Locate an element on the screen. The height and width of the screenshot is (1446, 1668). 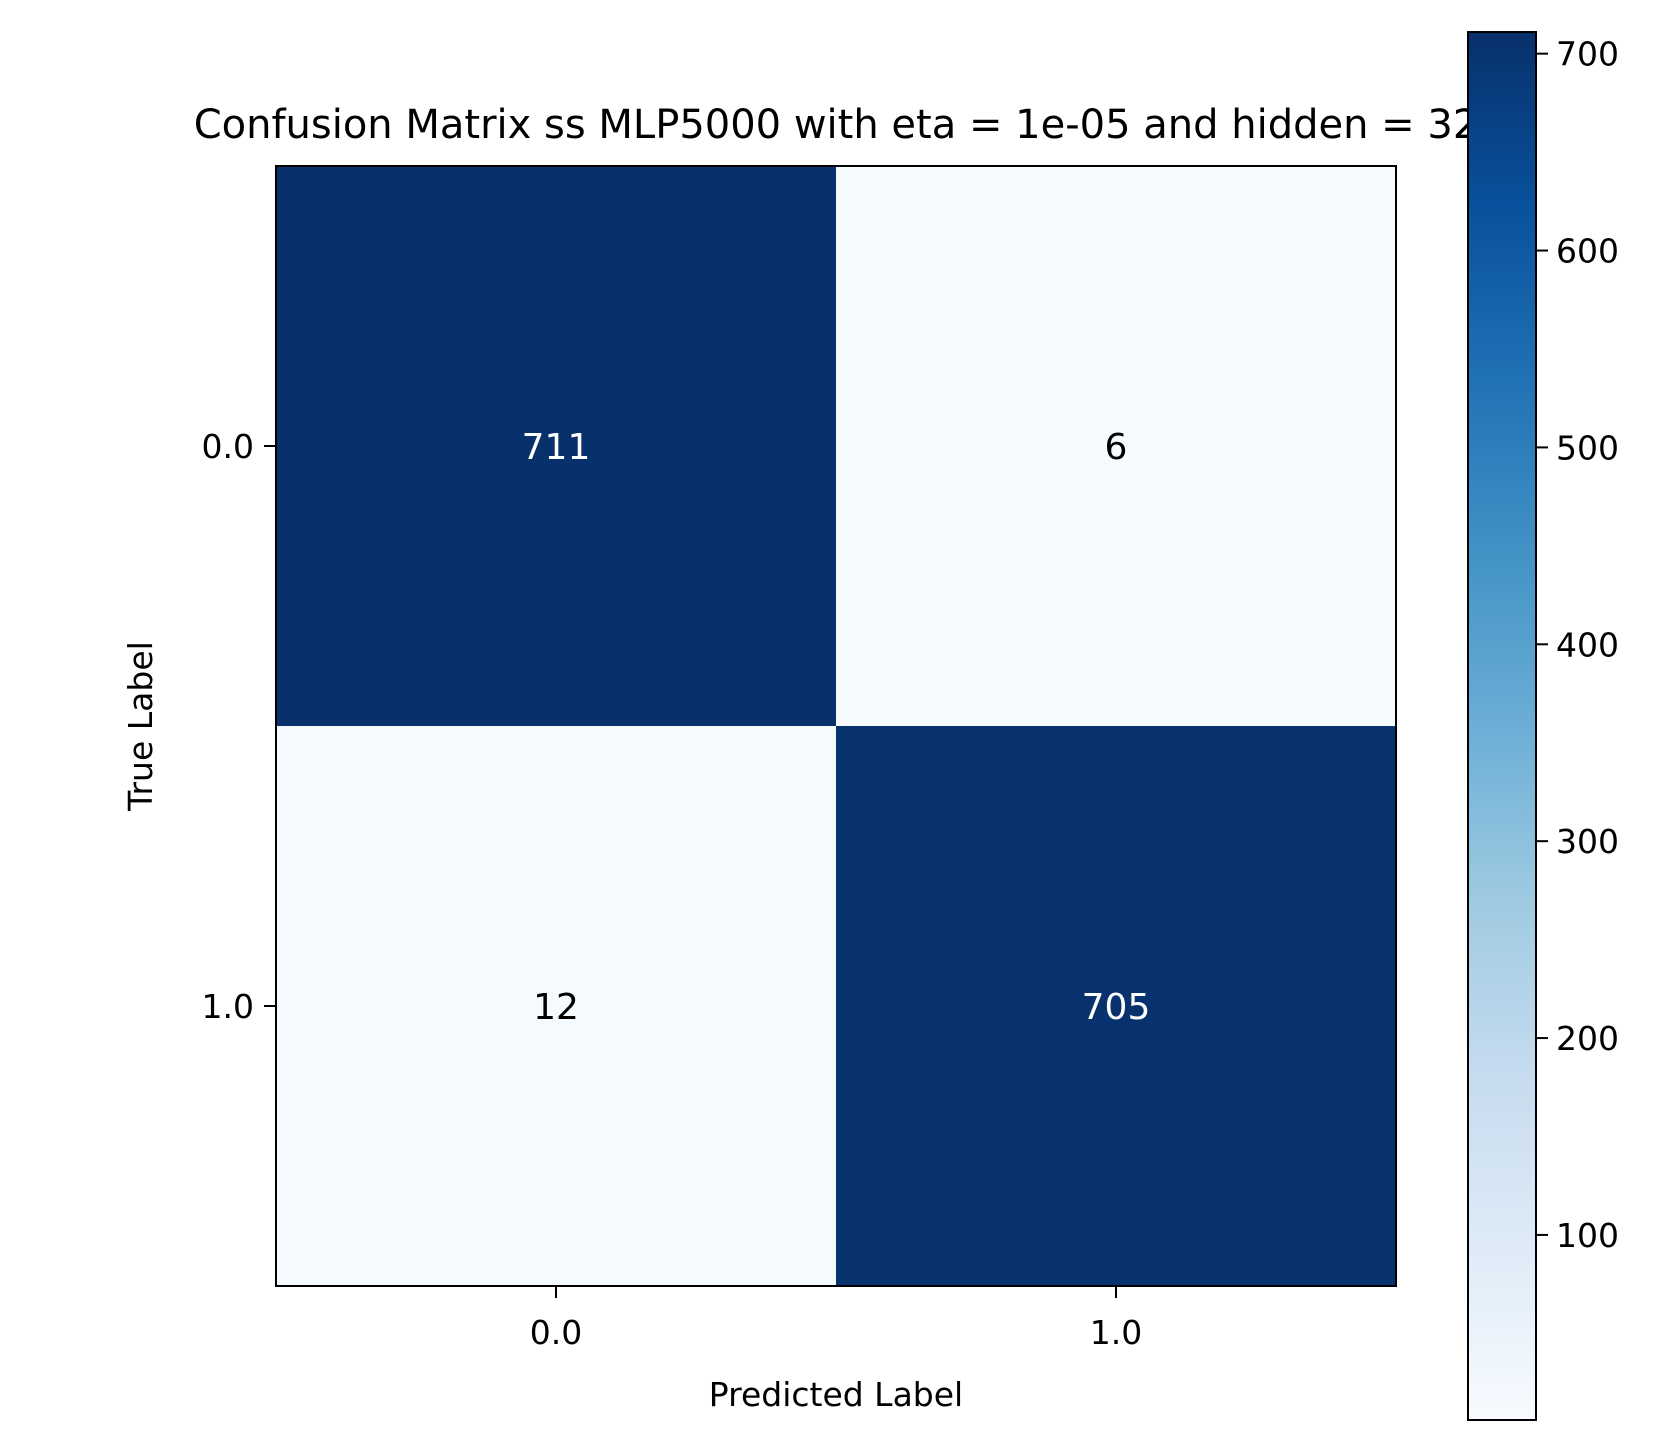
colorbar-tick-label: 300 is located at coordinates (1587, 841).